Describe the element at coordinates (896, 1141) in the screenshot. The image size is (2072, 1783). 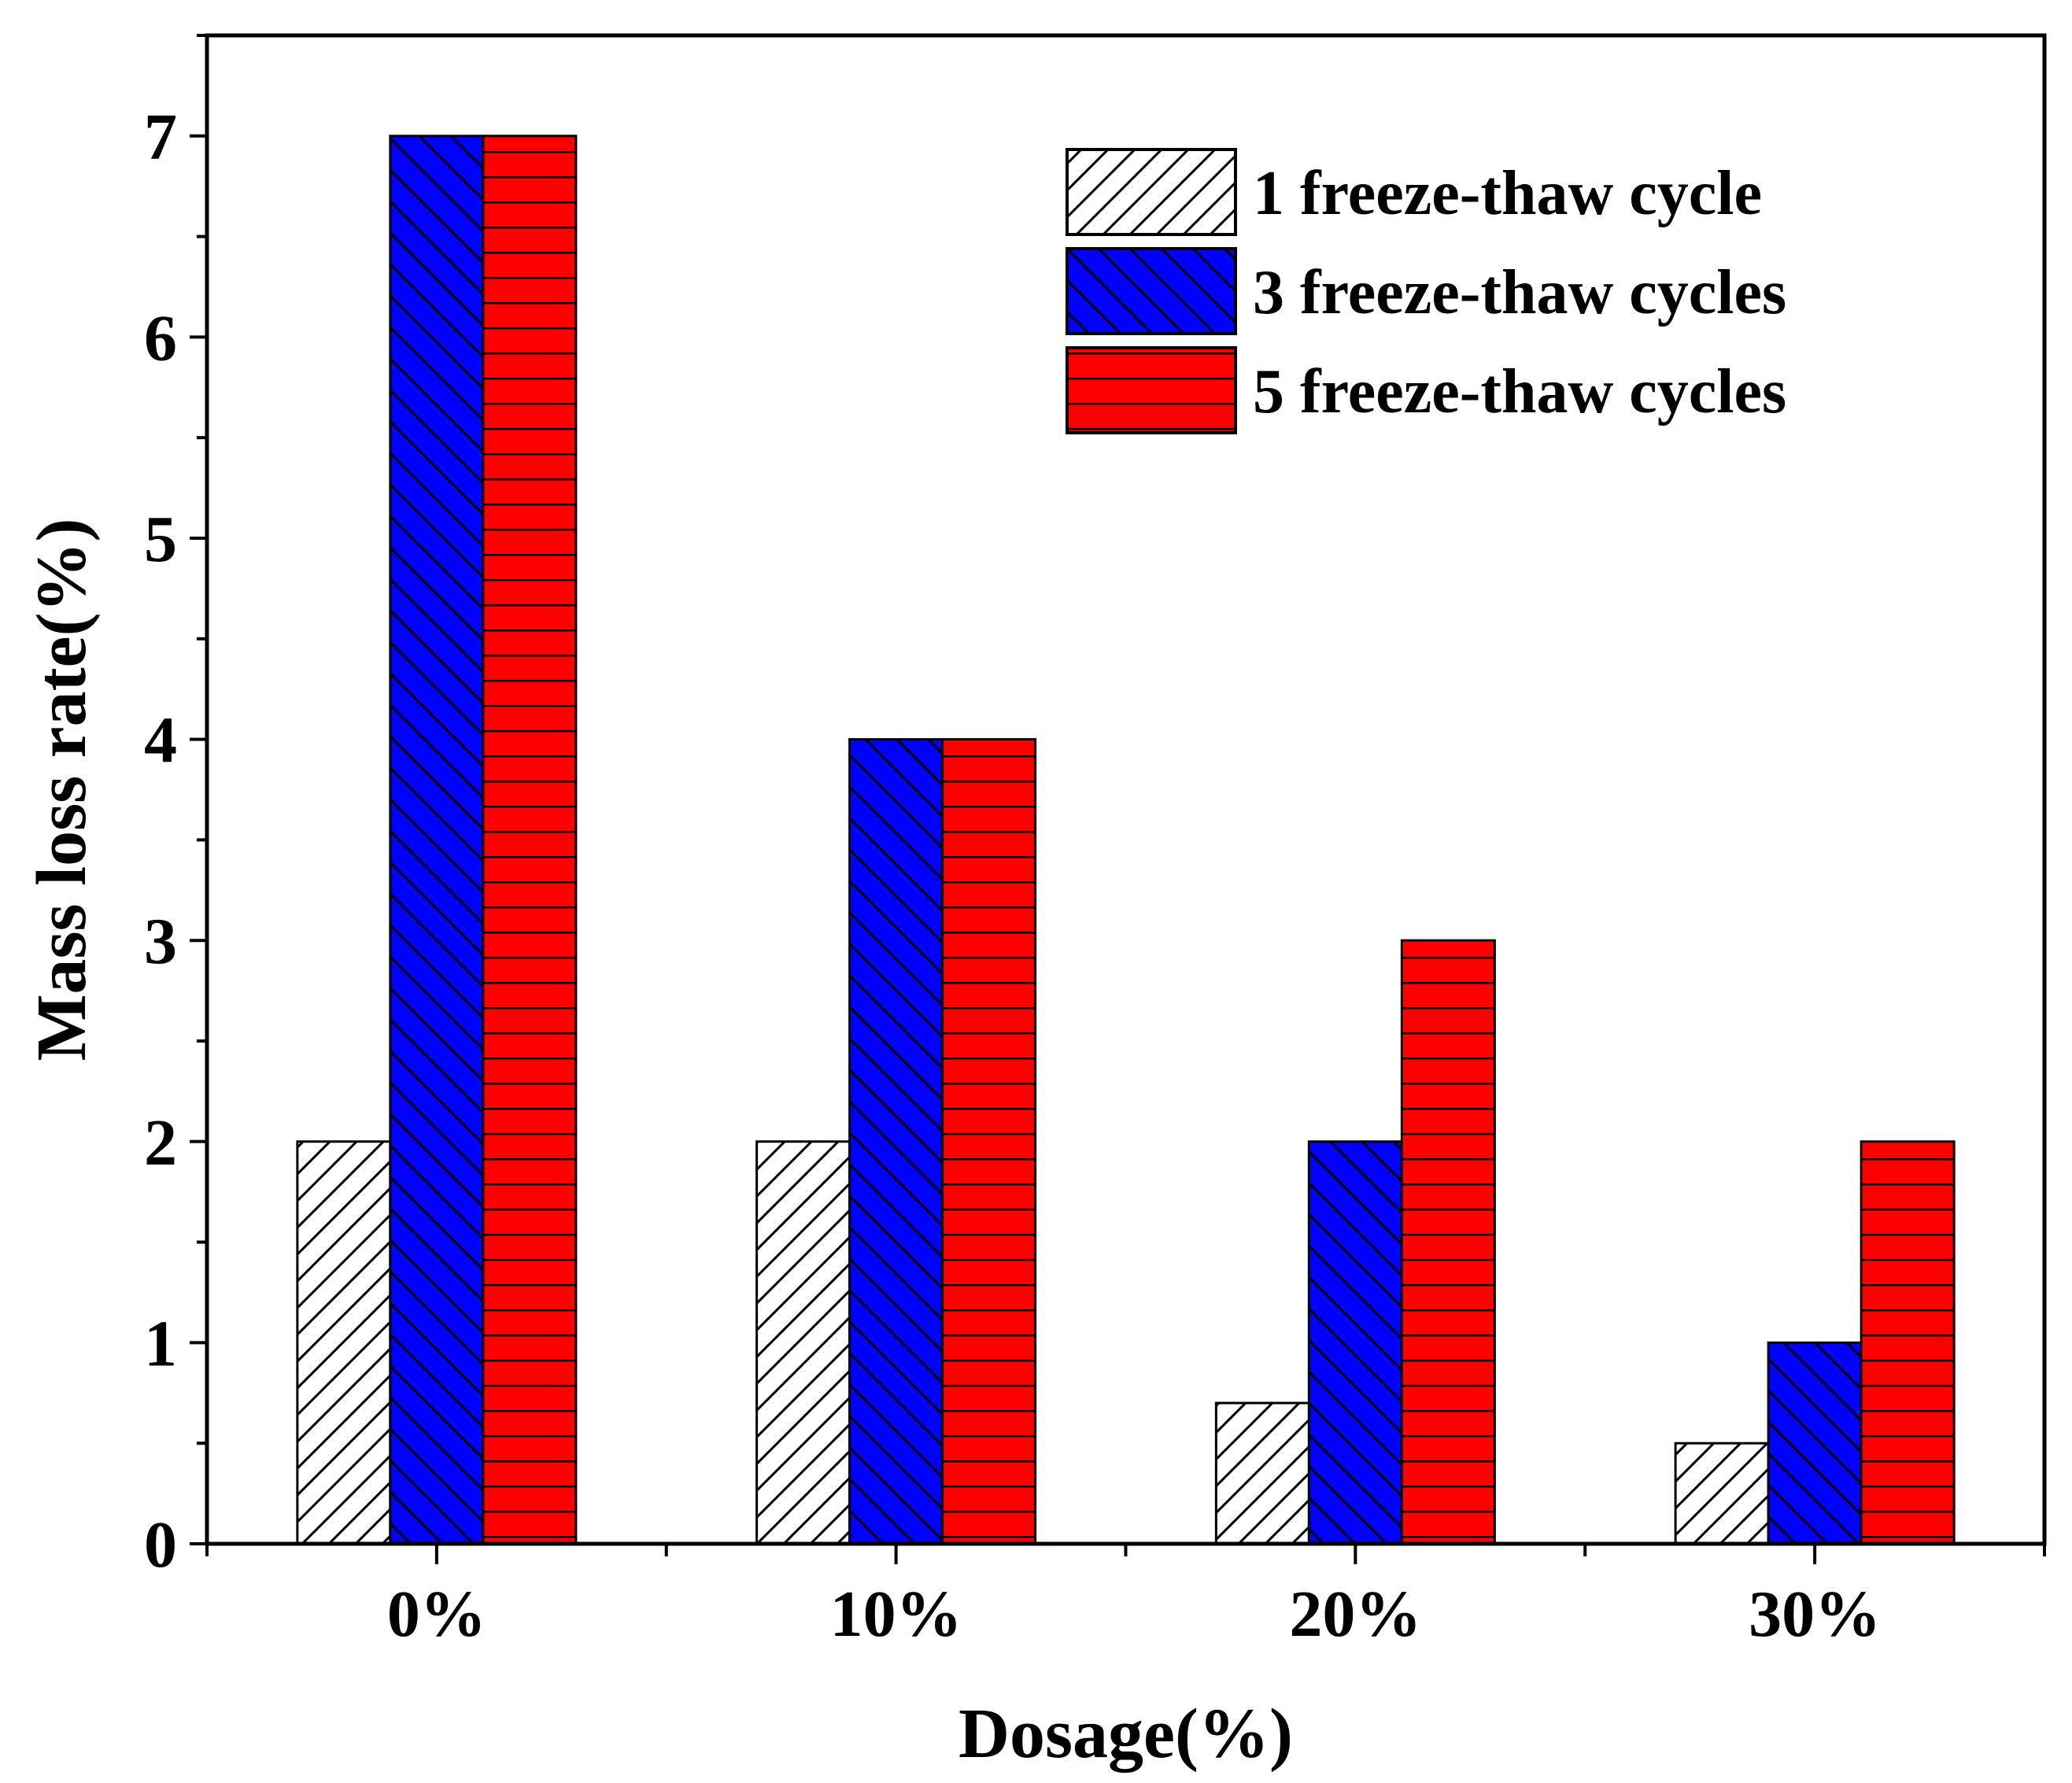
I see `bar-s2-1-pattern` at that location.